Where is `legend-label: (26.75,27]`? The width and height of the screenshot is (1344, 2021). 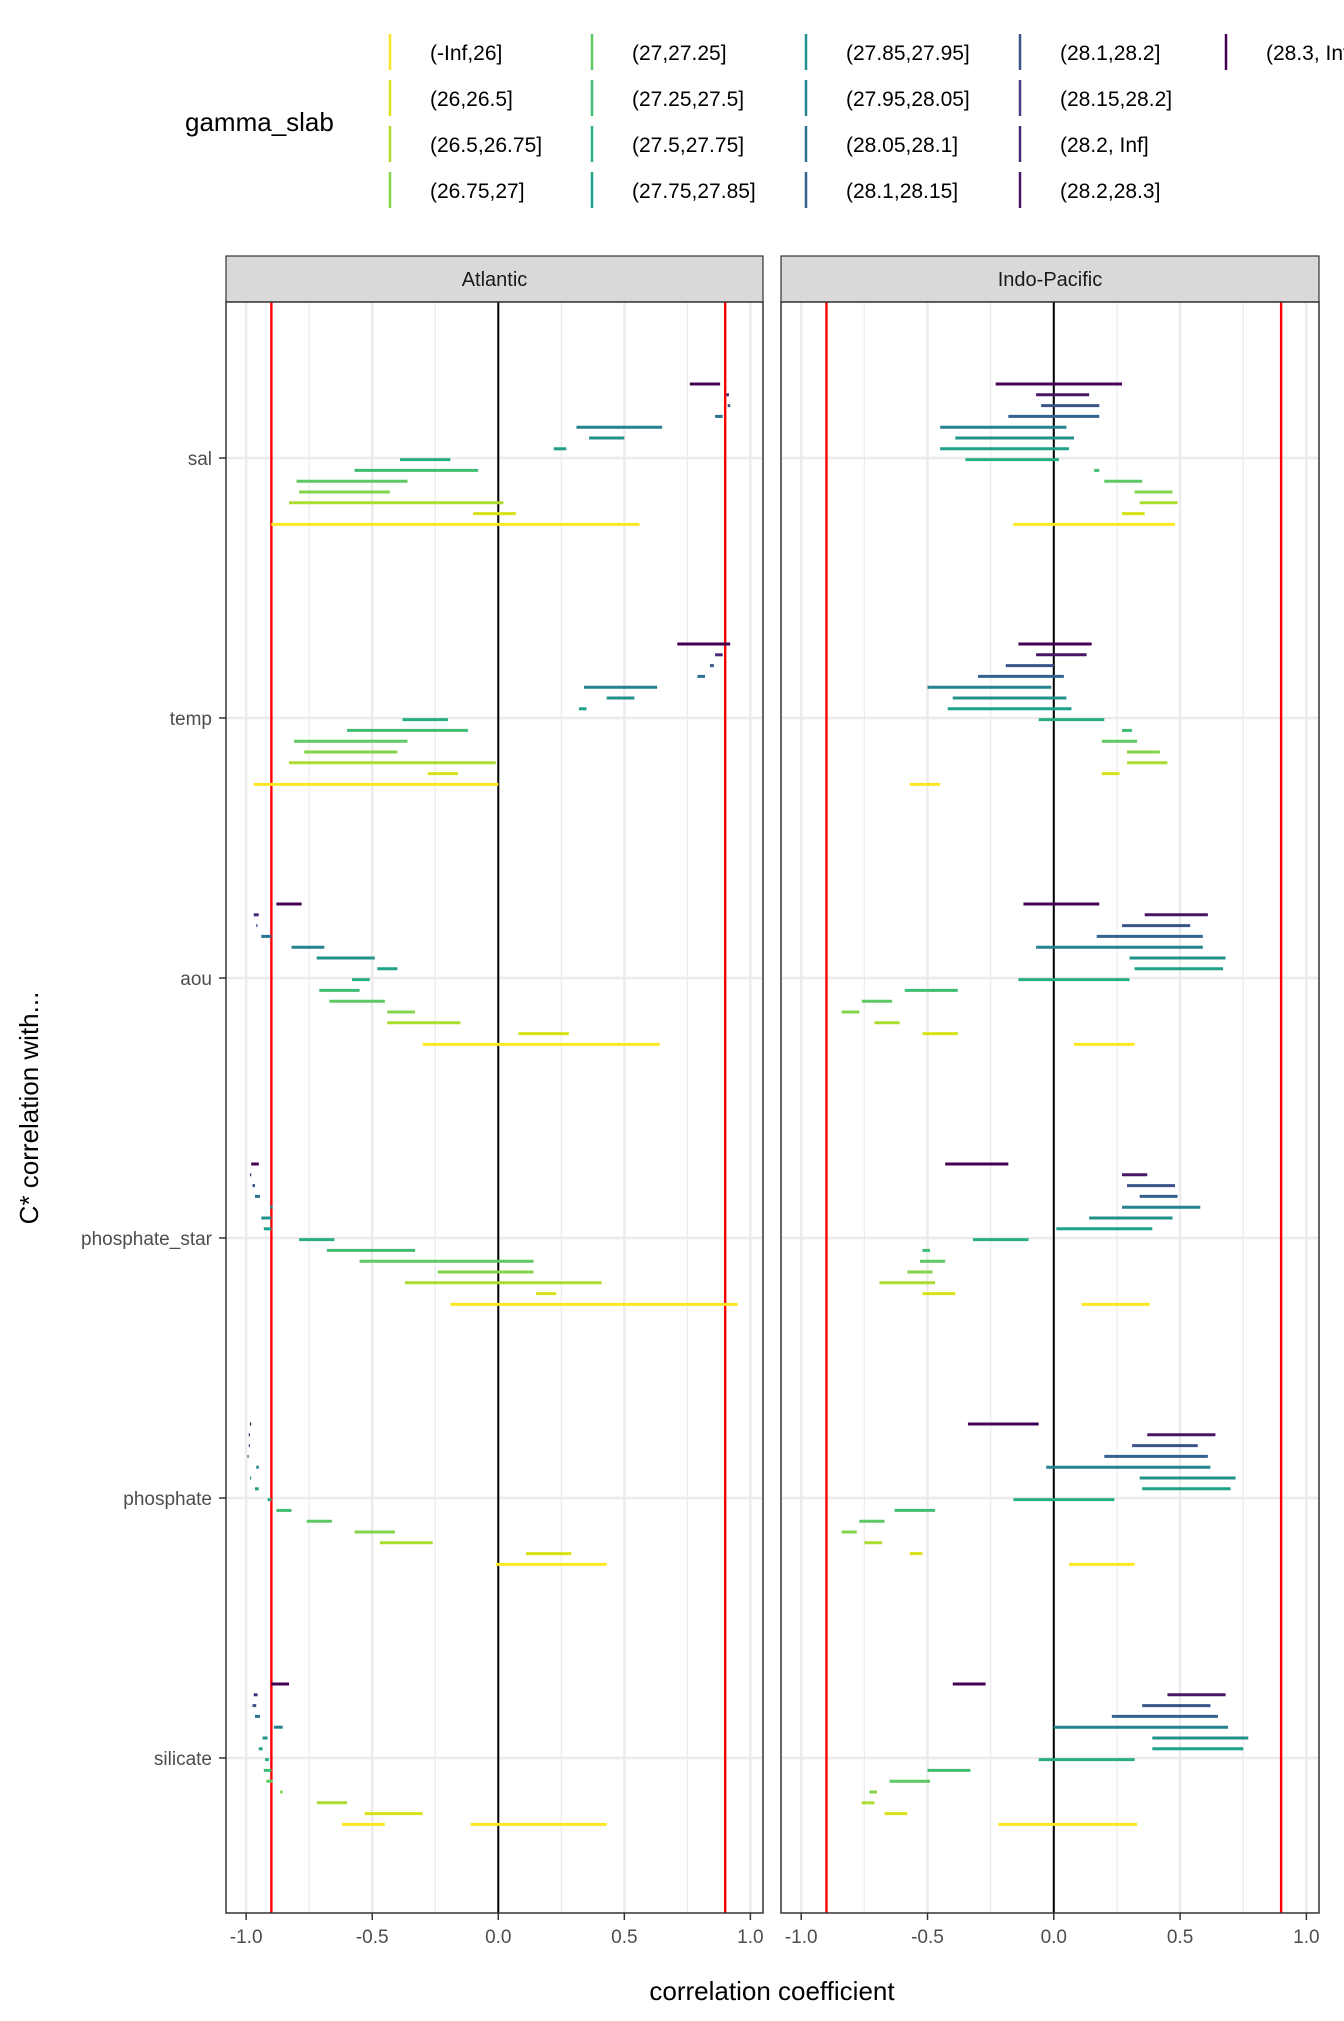 legend-label: (26.75,27] is located at coordinates (477, 191).